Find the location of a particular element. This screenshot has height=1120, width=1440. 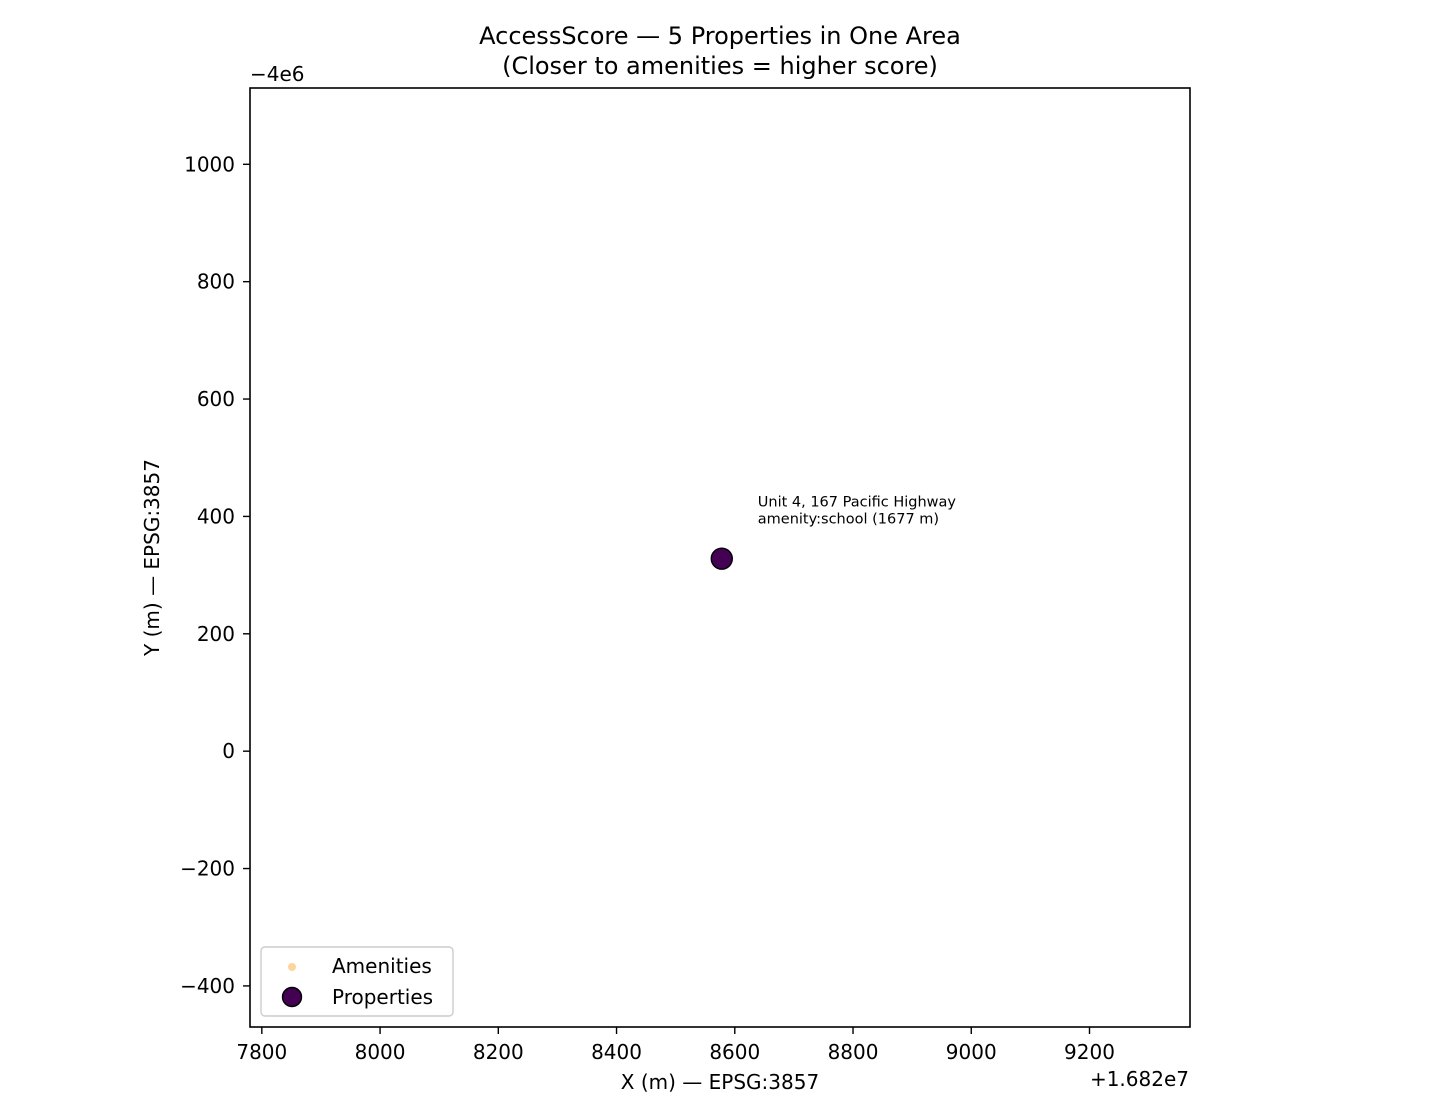

x-axis-label: X (m) — EPSG:3857 is located at coordinates (720, 1082).